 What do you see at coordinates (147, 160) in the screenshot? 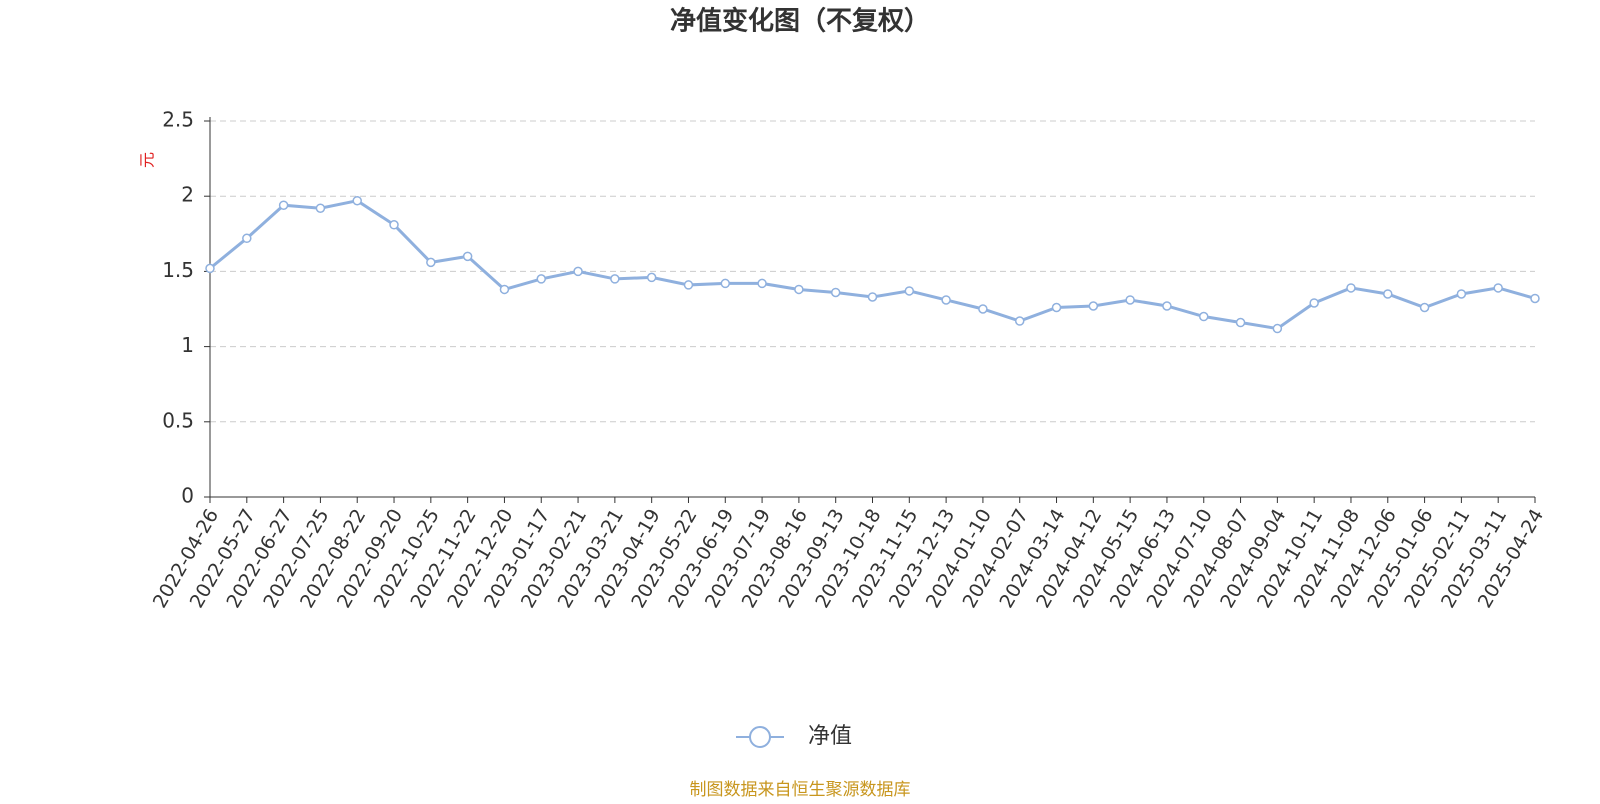
I see `y-axis-label: 元` at bounding box center [147, 160].